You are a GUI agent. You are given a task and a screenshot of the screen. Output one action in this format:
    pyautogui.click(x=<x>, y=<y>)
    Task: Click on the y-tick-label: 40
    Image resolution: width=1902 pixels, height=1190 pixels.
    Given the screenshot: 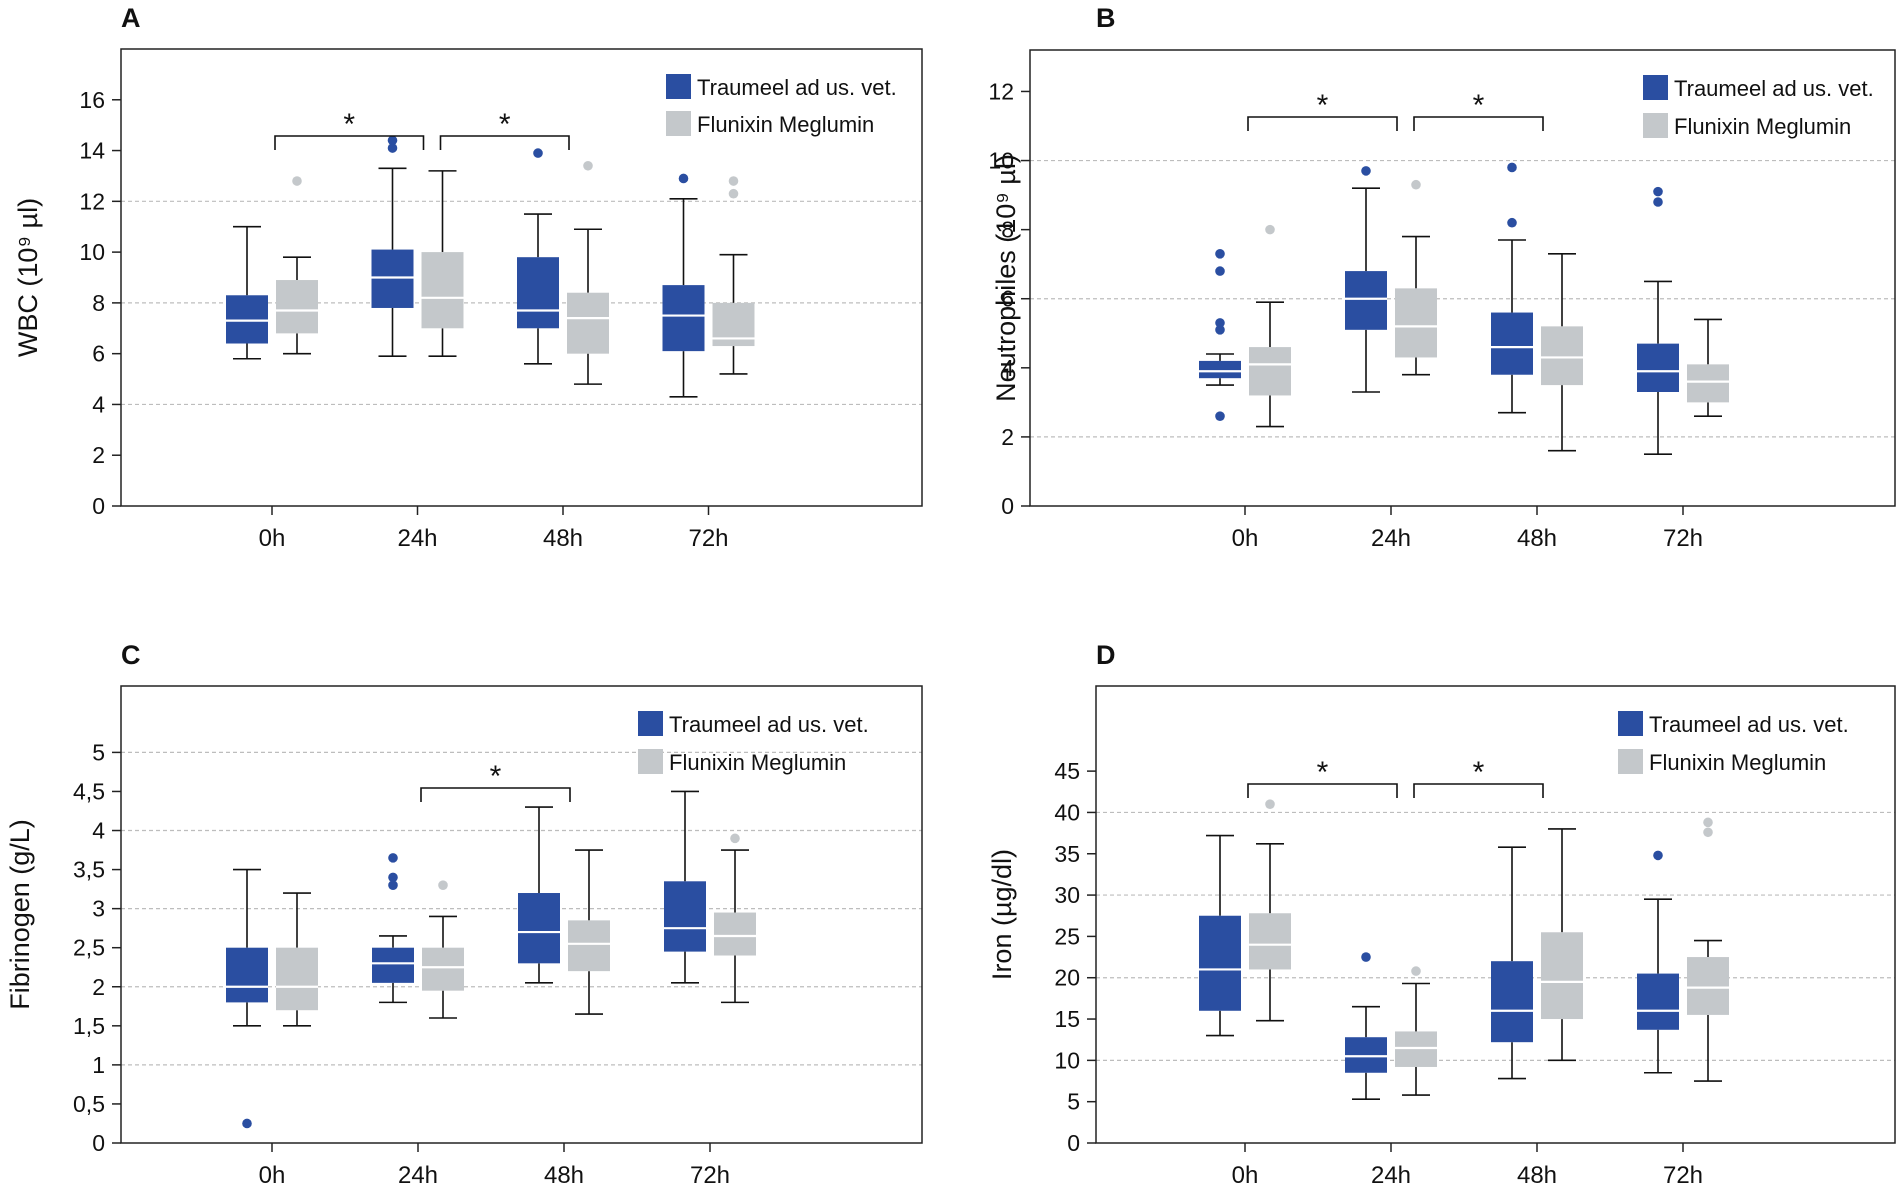 What is the action you would take?
    pyautogui.click(x=1067, y=812)
    